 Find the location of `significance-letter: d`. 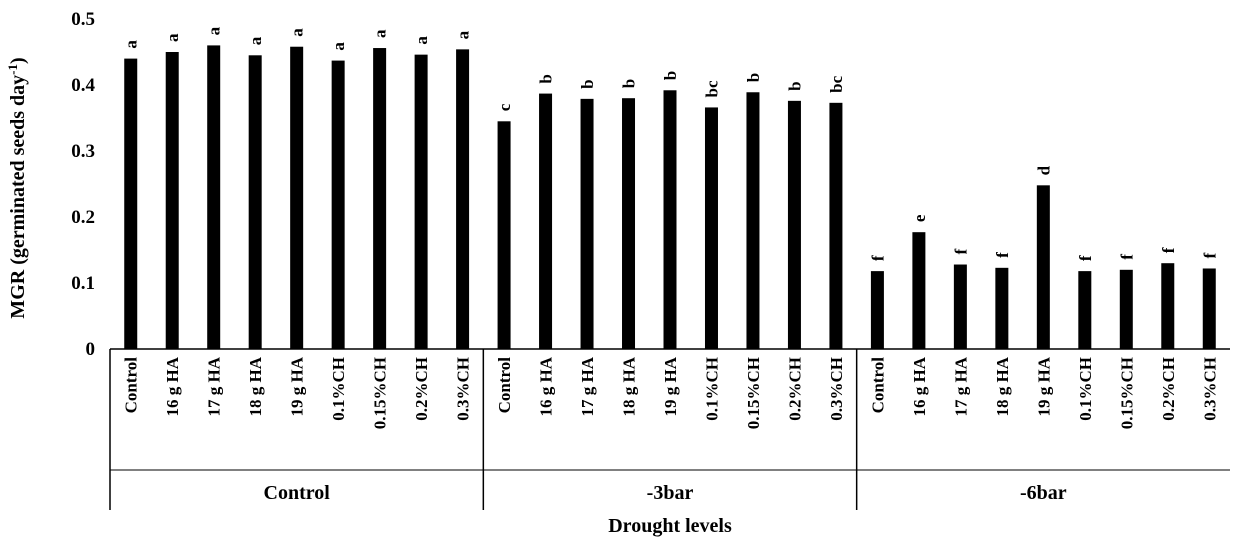

significance-letter: d is located at coordinates (1043, 170).